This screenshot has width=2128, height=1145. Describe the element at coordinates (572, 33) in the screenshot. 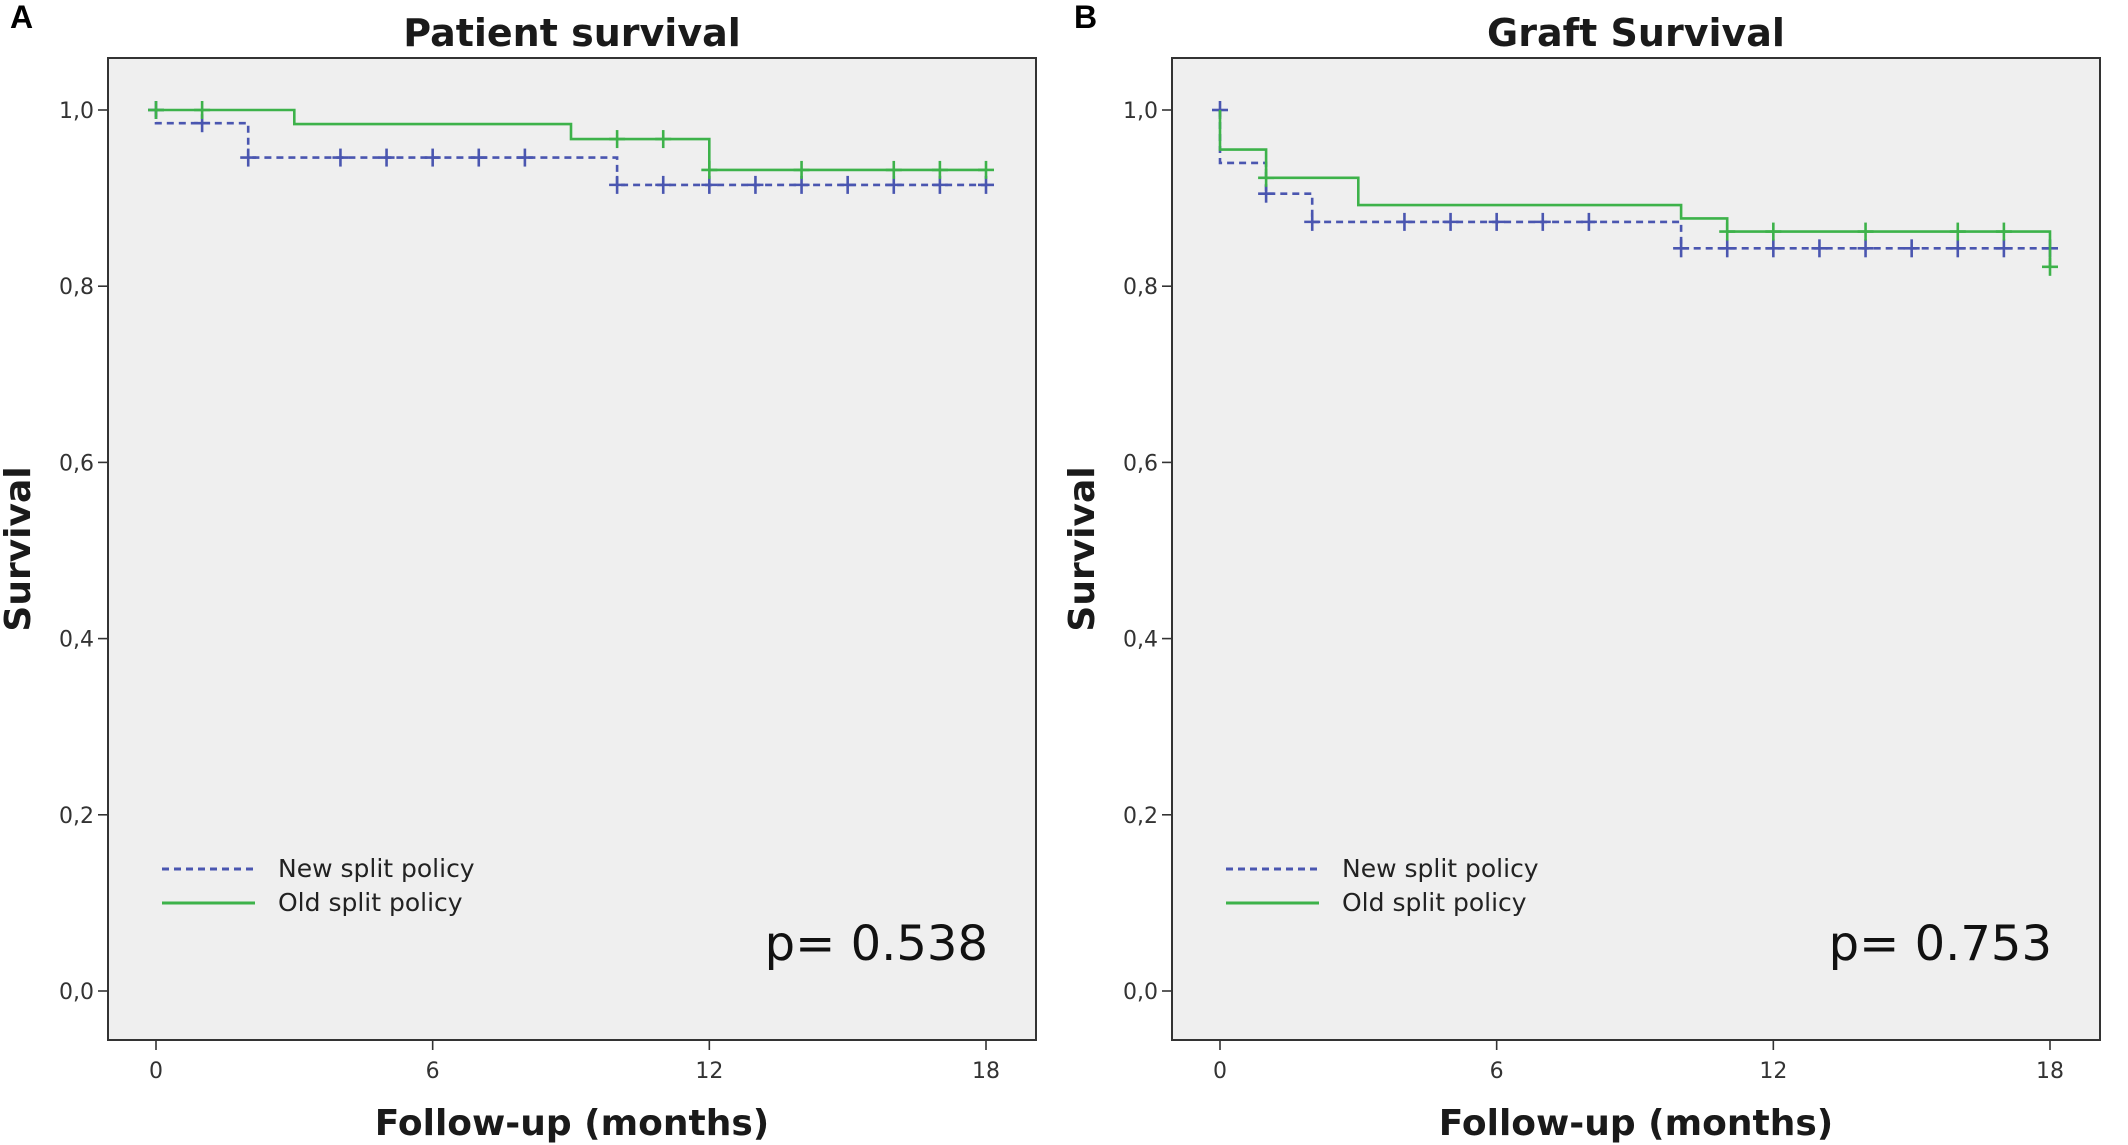

I see `chart-title: Patient survival` at that location.